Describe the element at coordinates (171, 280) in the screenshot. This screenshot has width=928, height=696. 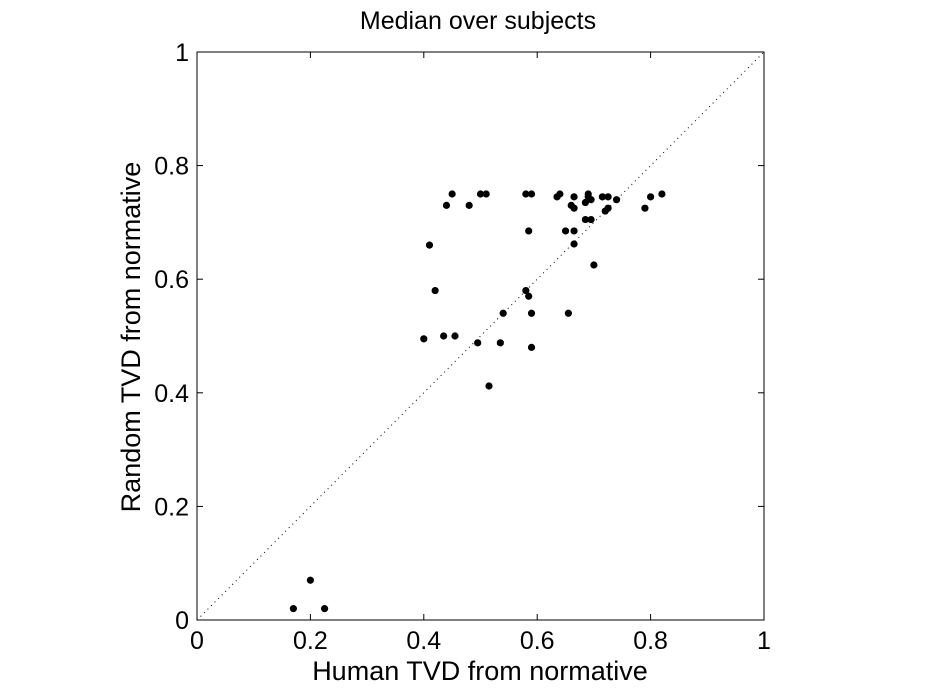
I see `y-tick-label: 0.6` at that location.